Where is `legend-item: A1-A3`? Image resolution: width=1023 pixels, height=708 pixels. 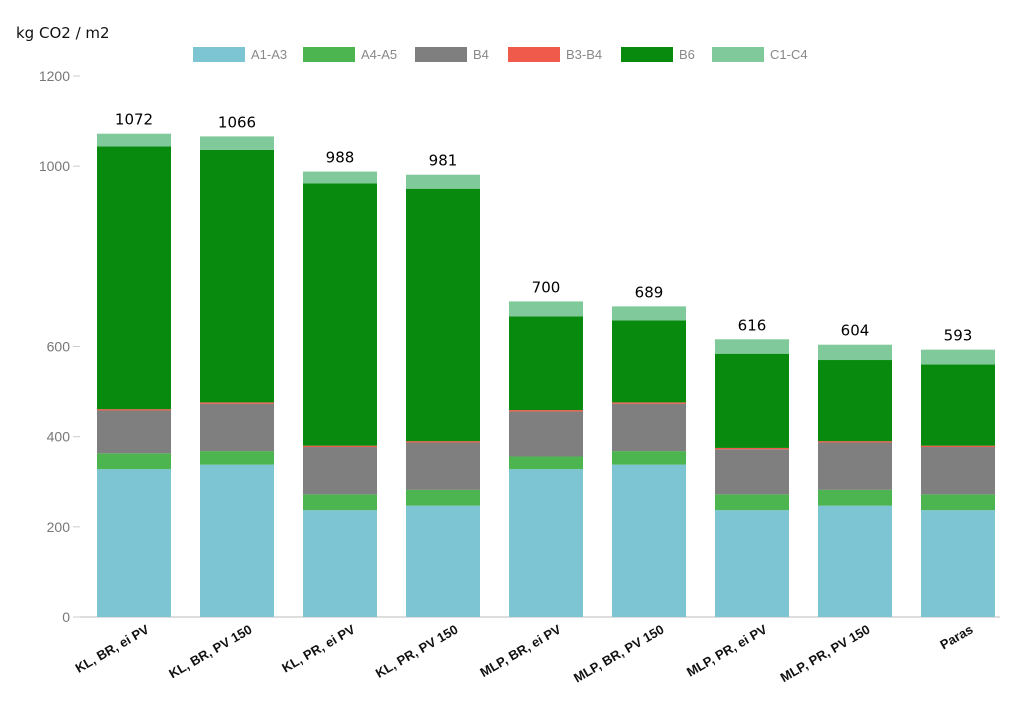 legend-item: A1-A3 is located at coordinates (240, 54).